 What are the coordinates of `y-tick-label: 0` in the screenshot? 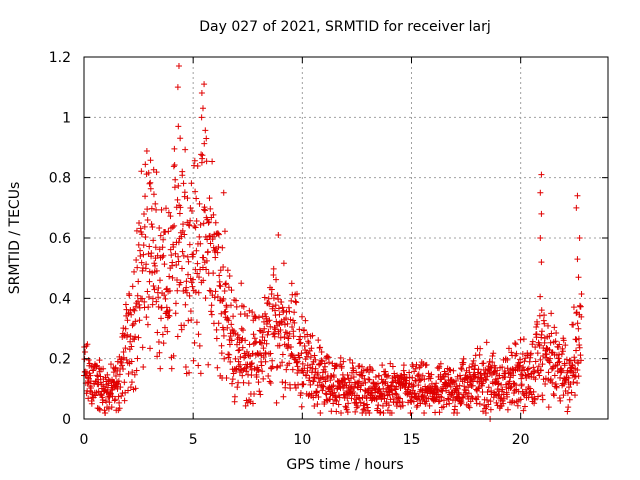 It's located at (66, 420).